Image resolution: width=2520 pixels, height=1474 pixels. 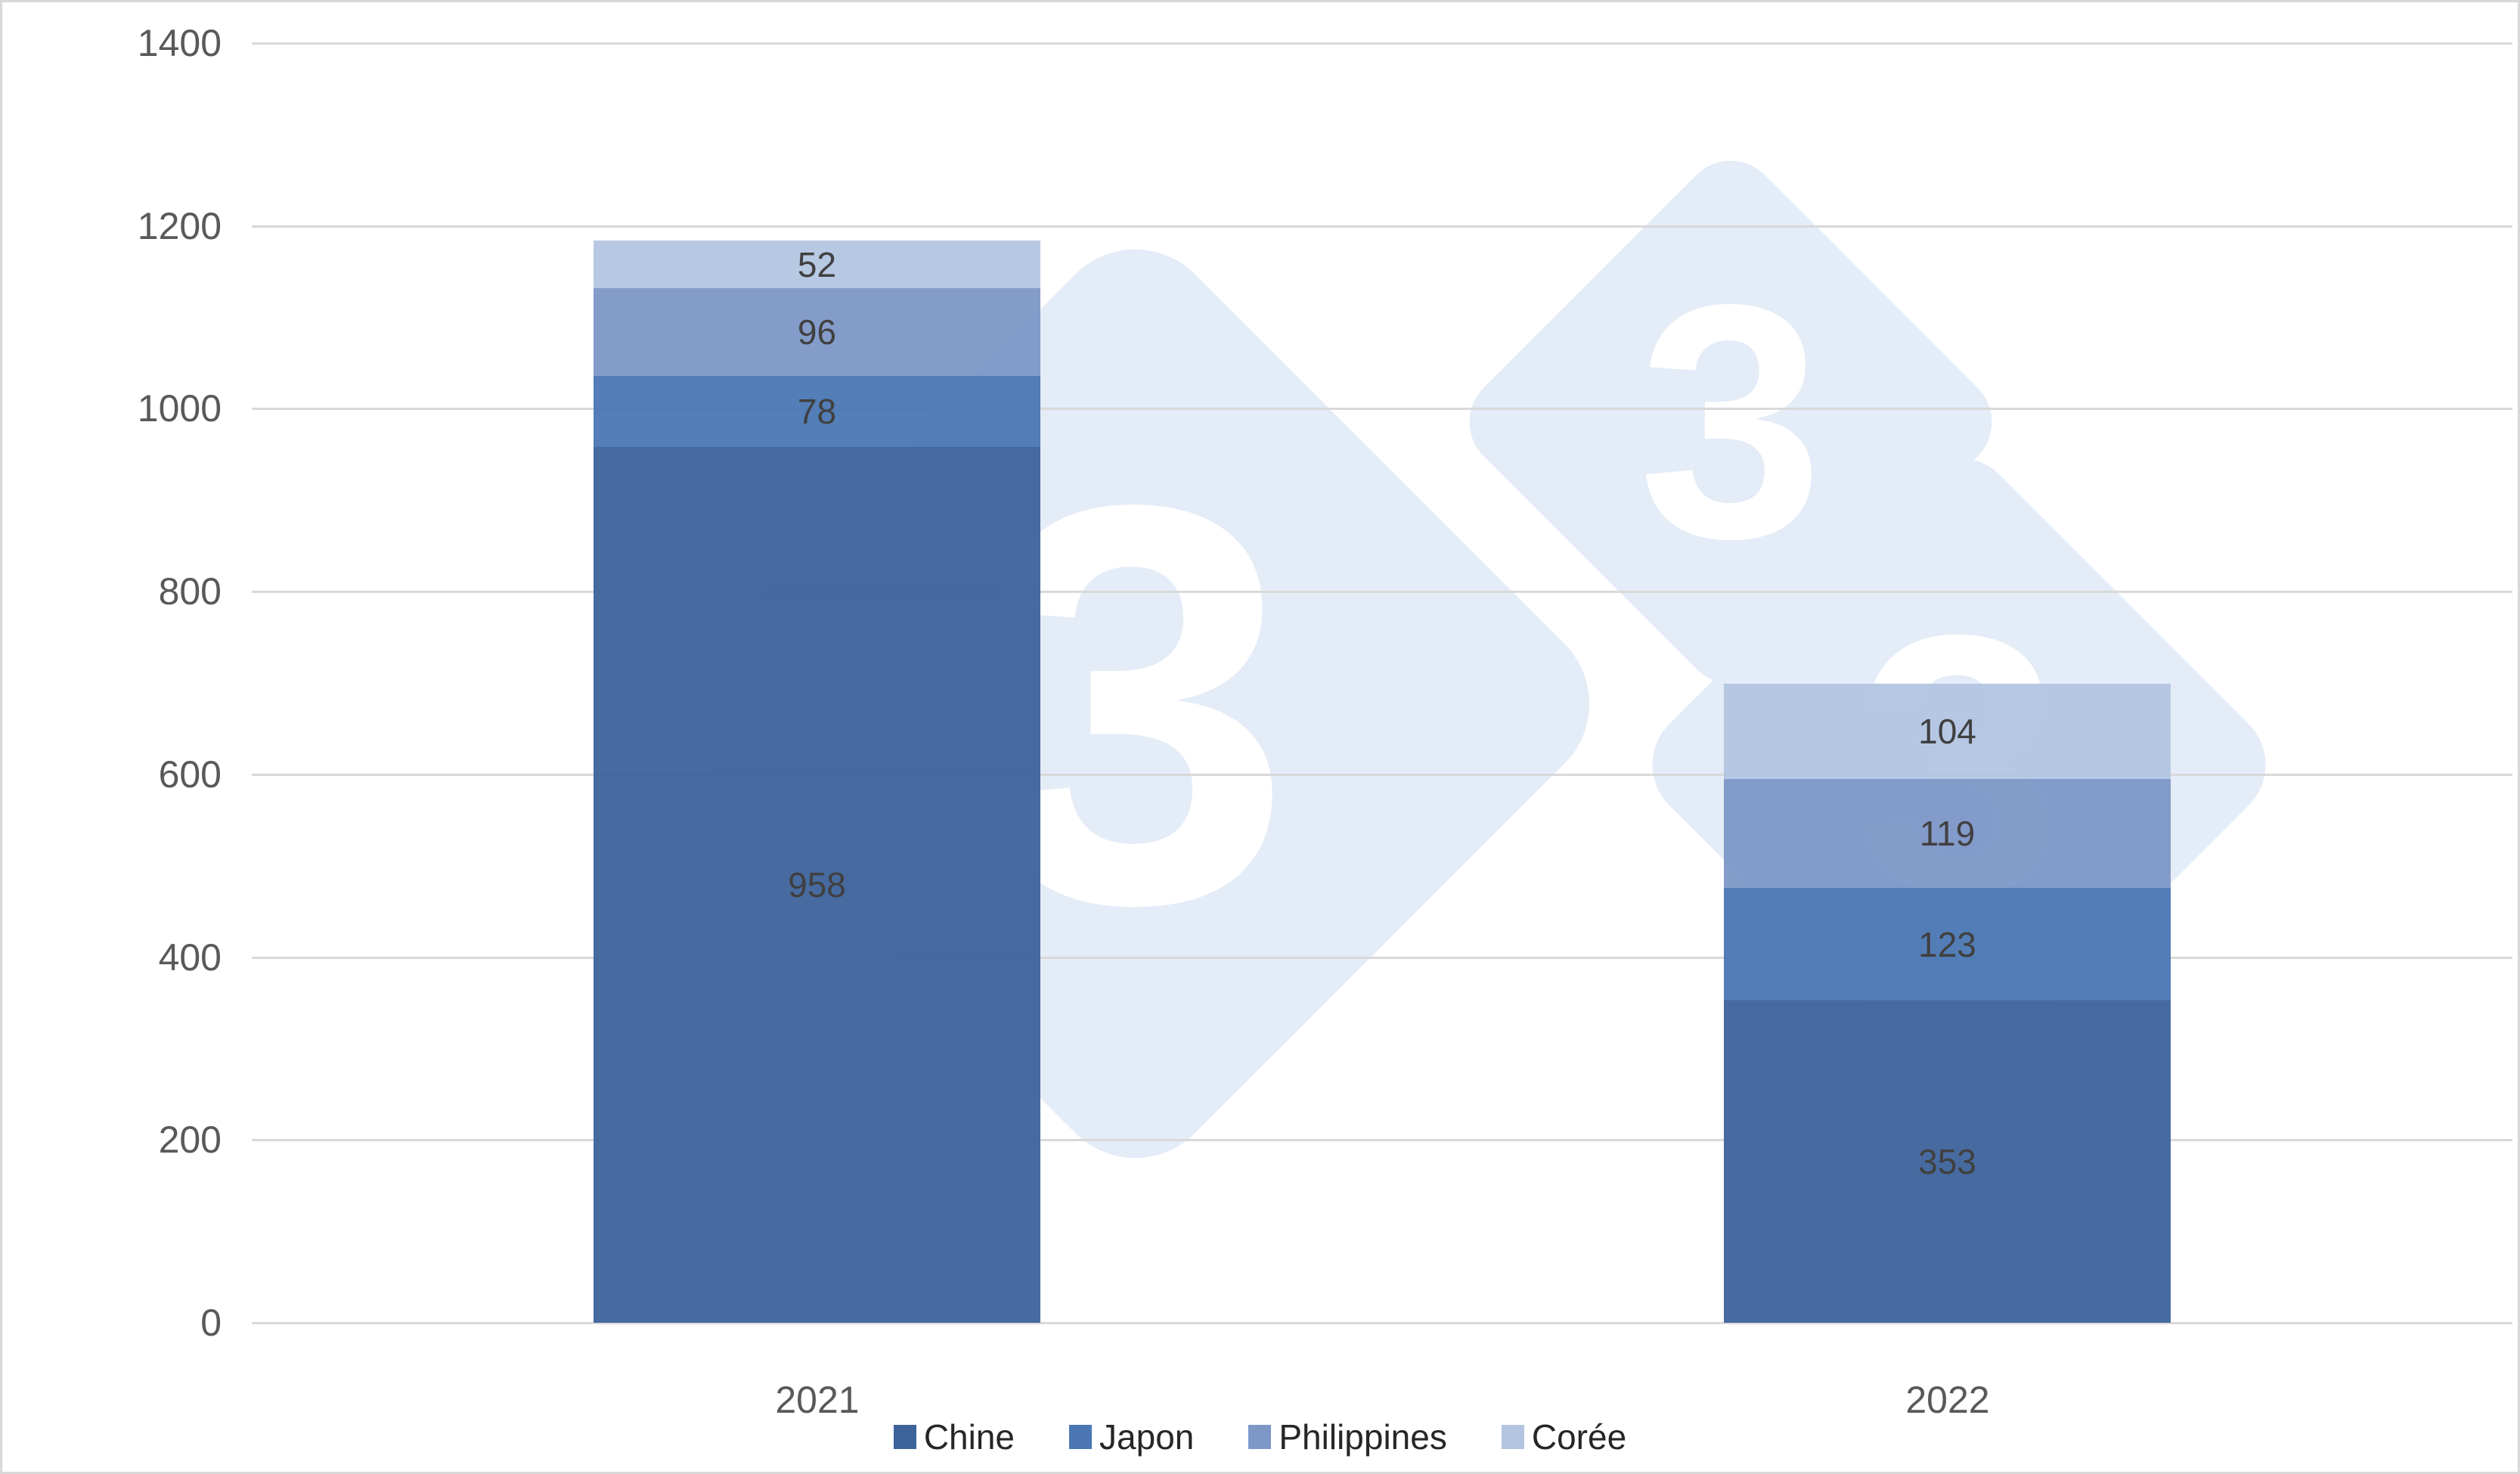 What do you see at coordinates (1579, 1437) in the screenshot?
I see `legend-label: Corée` at bounding box center [1579, 1437].